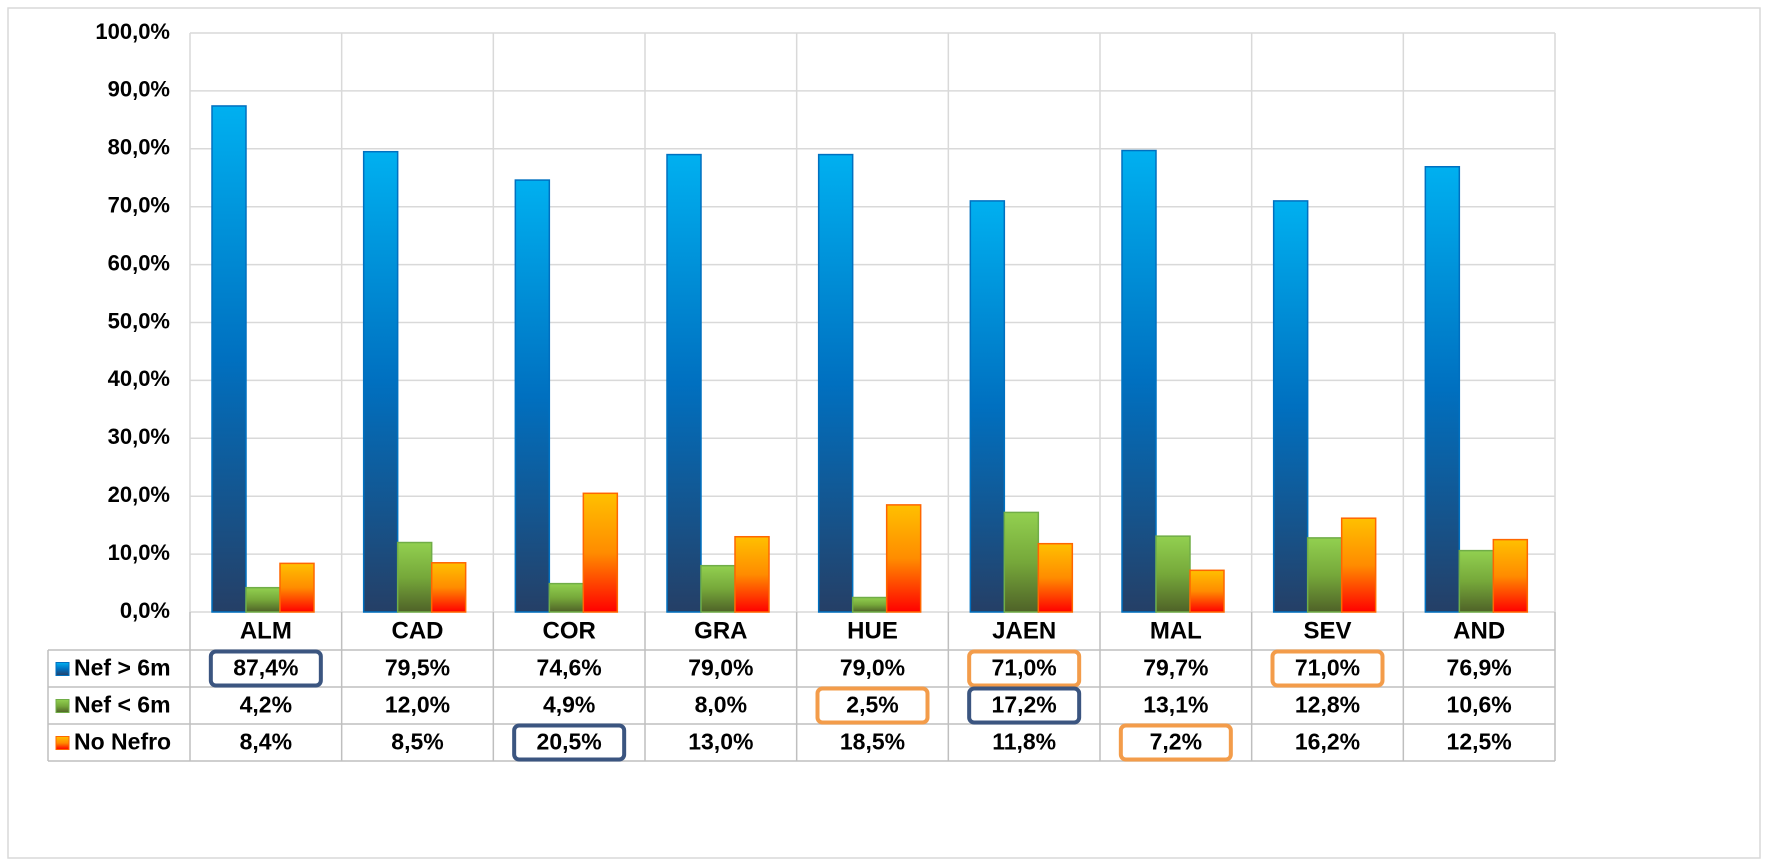  I want to click on data-label: 8,0%, so click(721, 705).